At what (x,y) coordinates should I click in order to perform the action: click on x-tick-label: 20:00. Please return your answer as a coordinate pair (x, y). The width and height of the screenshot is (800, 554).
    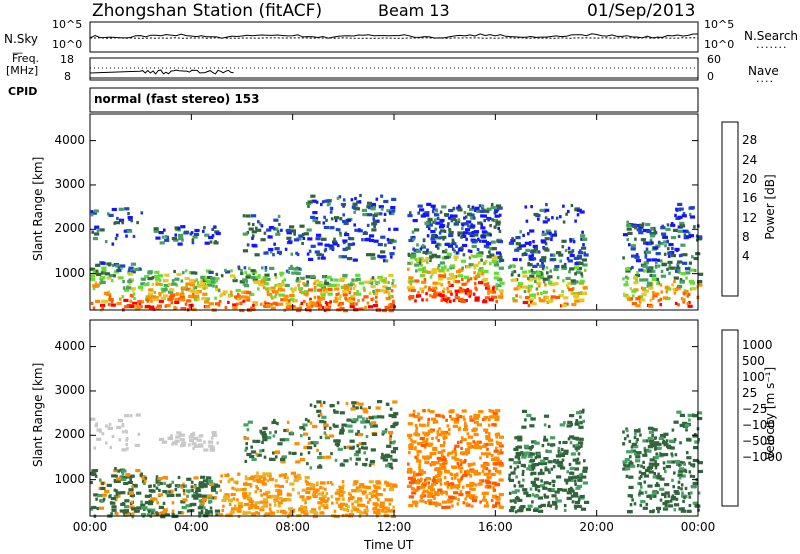
    Looking at the image, I should click on (596, 527).